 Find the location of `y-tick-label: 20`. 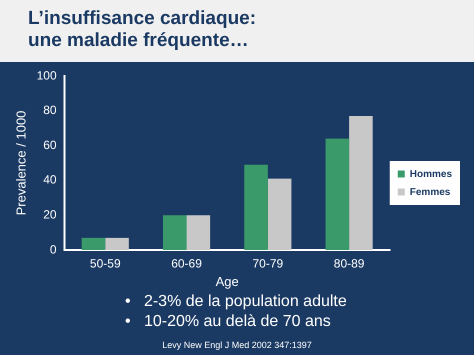

y-tick-label: 20 is located at coordinates (50, 215).